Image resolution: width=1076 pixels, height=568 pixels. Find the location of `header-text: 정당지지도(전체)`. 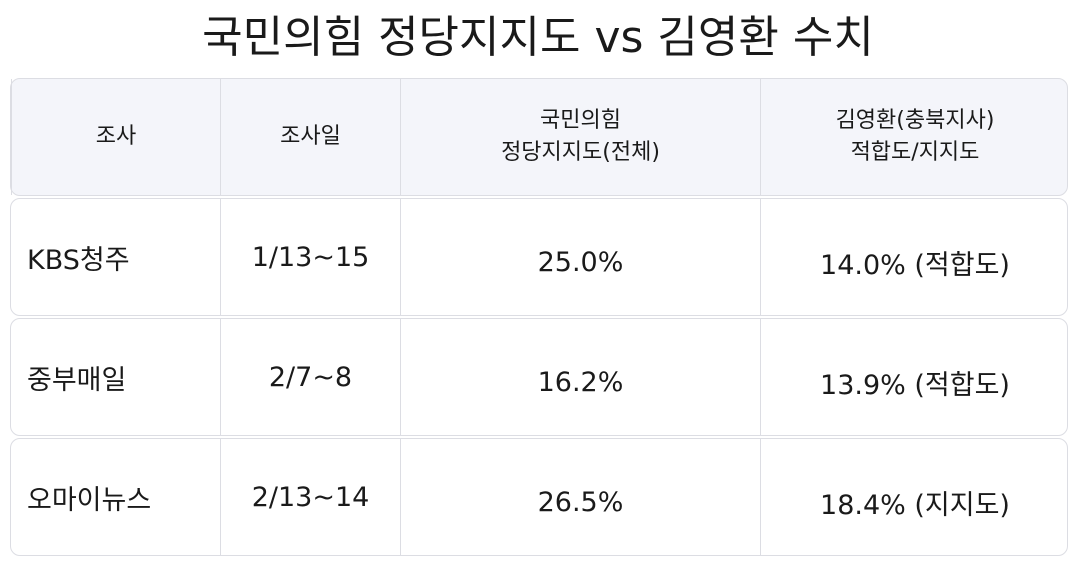

header-text: 정당지지도(전체) is located at coordinates (580, 152).